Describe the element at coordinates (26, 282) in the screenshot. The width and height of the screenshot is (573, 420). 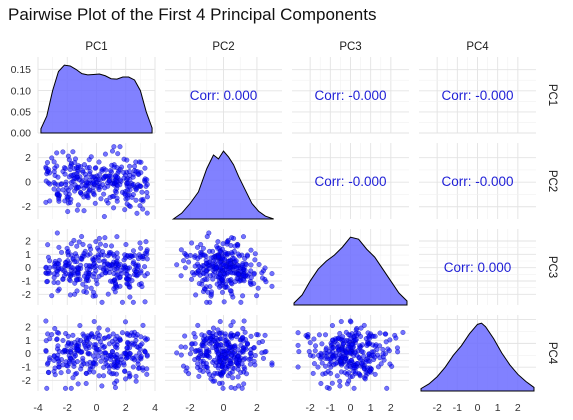
I see `y-tick-label: -1` at that location.